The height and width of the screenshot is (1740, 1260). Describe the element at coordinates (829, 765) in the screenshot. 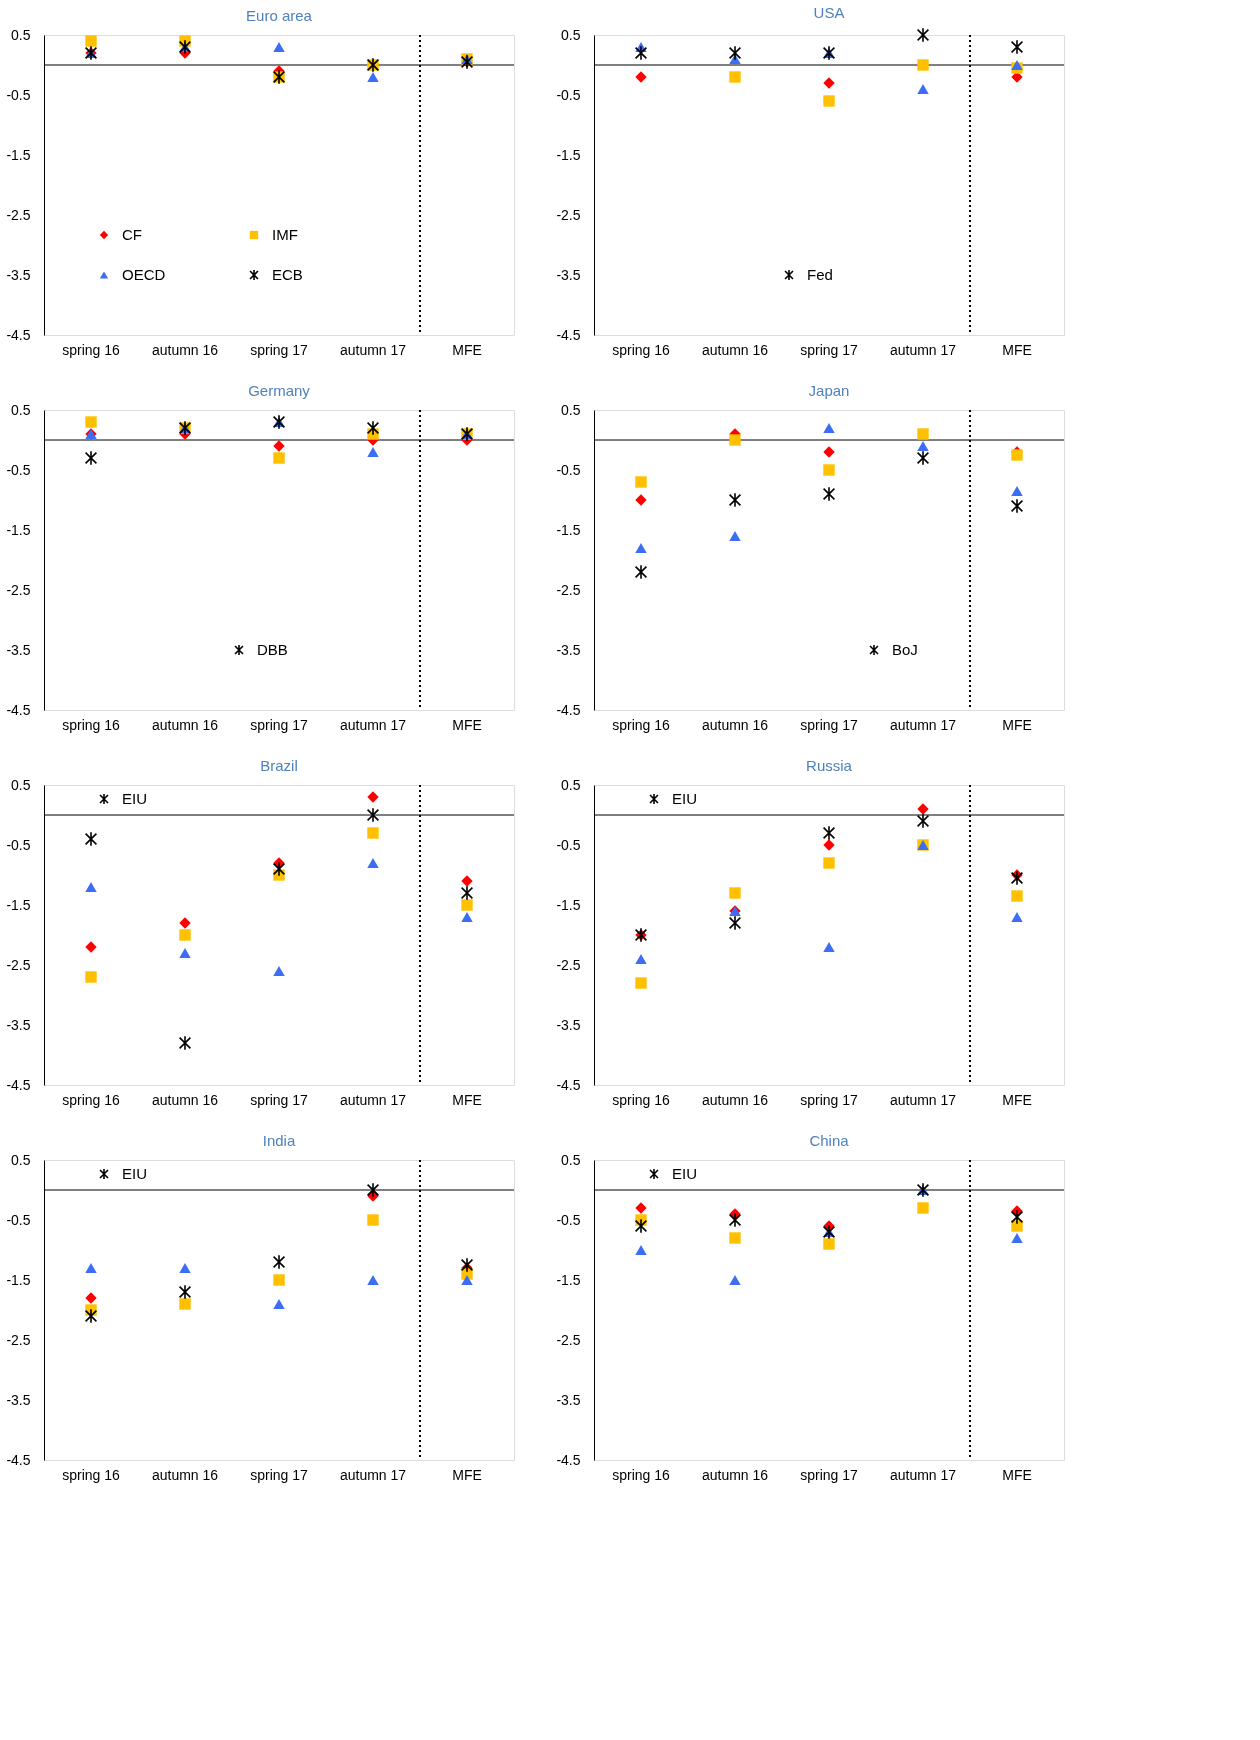

I see `chart-title: Russia` at that location.